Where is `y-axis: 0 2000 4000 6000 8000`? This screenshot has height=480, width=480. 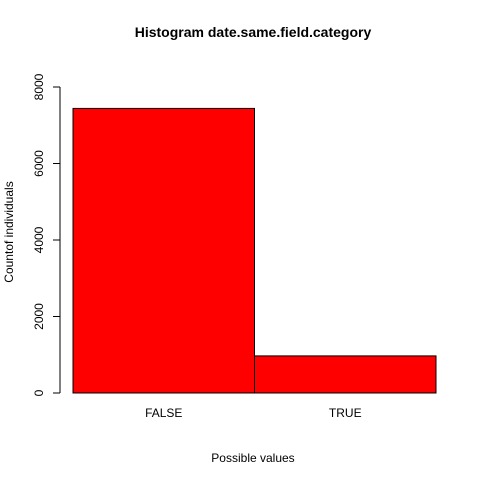
y-axis: 0 2000 4000 6000 8000 is located at coordinates (46, 234).